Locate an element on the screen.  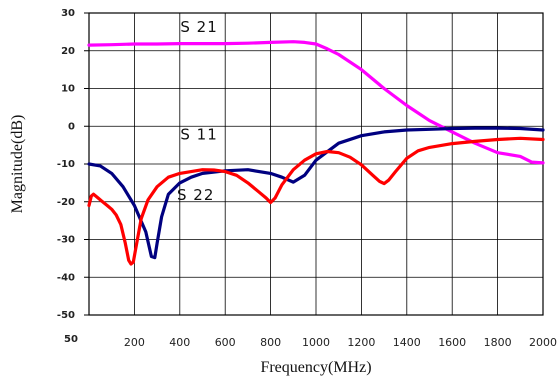
y-tick-label: -50 is located at coordinates (66, 315).